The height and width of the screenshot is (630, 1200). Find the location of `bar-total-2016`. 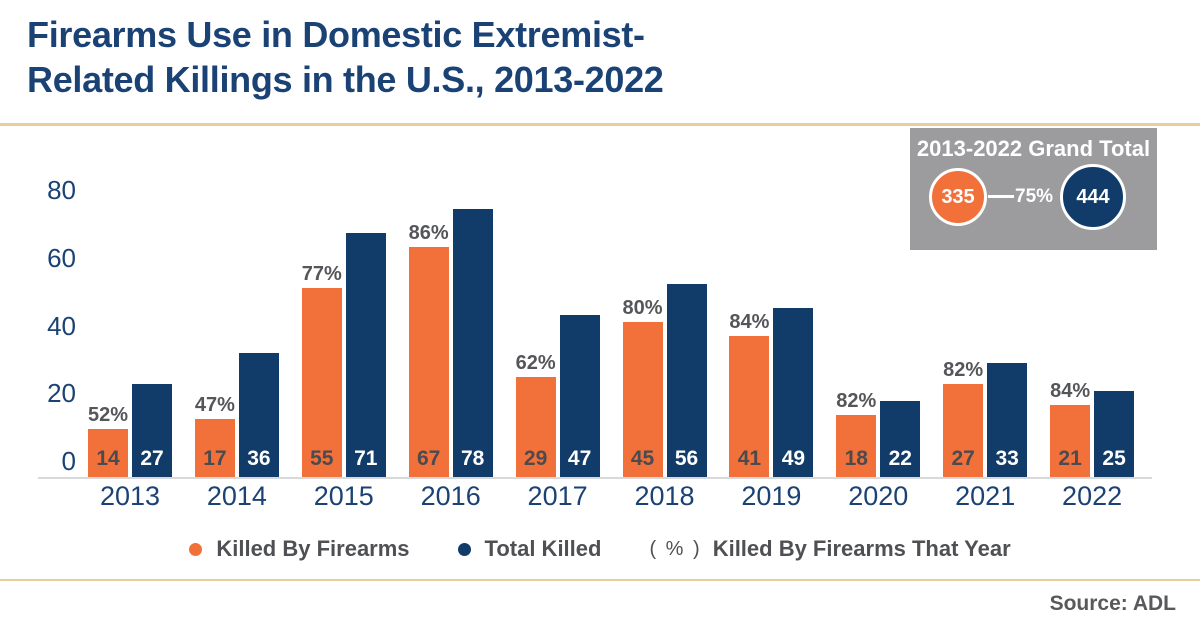

bar-total-2016 is located at coordinates (472, 342).